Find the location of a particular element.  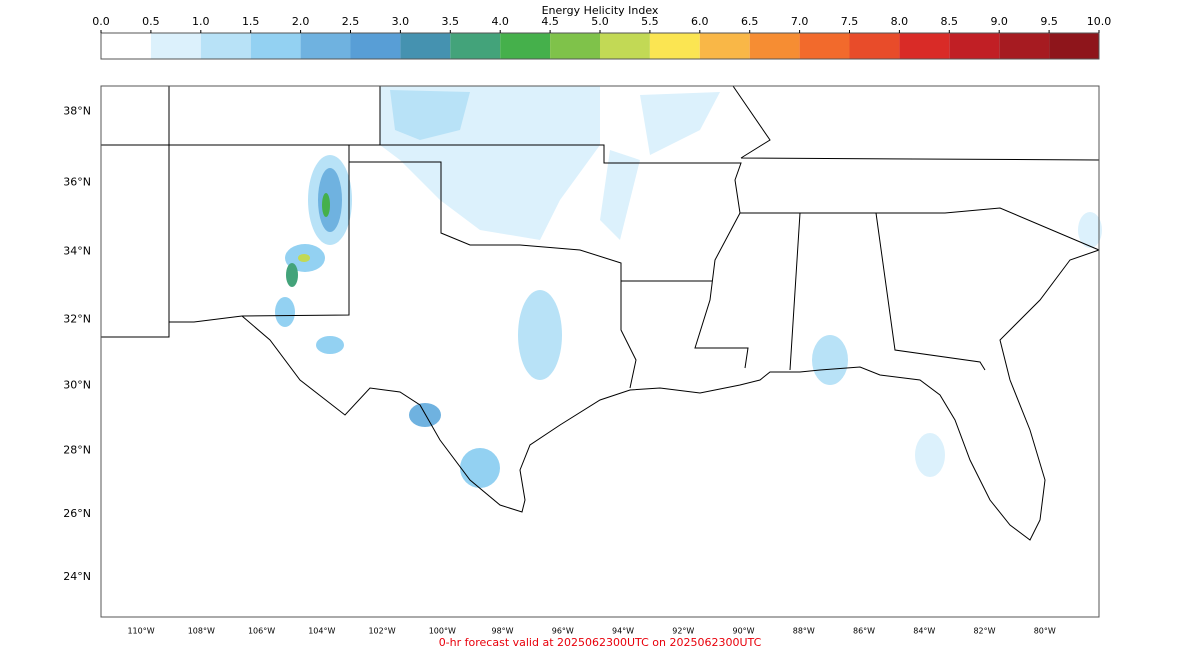

lat-label: 26°N is located at coordinates (77, 513).